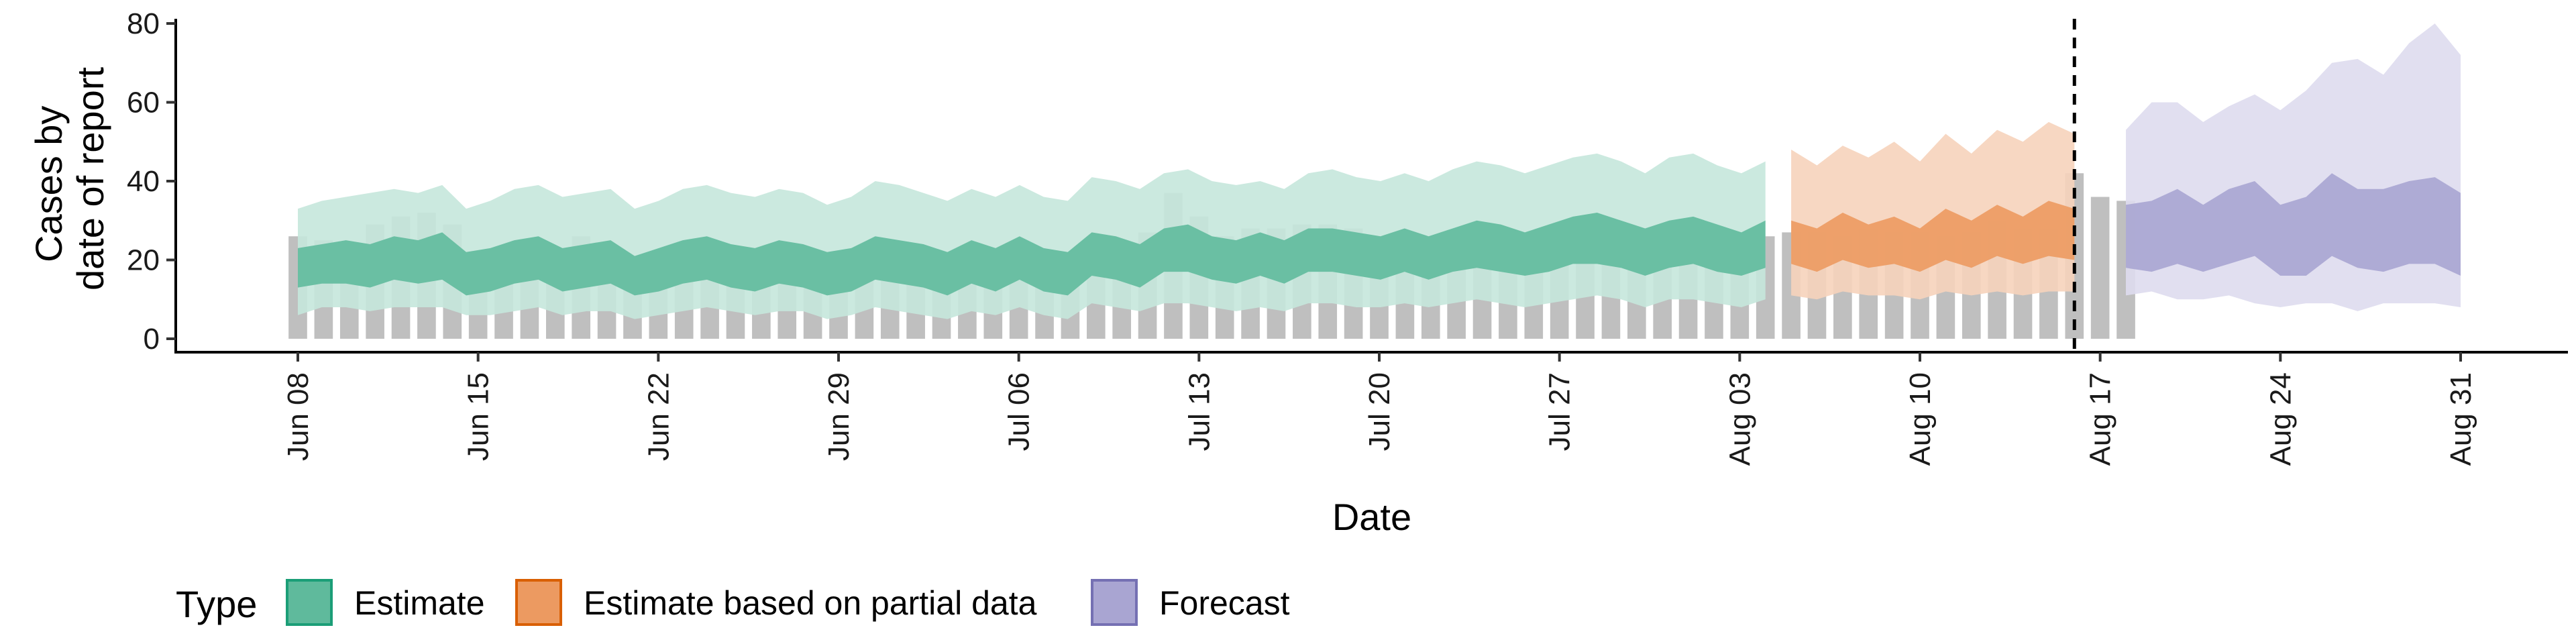 The width and height of the screenshot is (2576, 644). What do you see at coordinates (810, 603) in the screenshot?
I see `legend-label-estimate-based-on-partial-data: Estimate based on partial data` at bounding box center [810, 603].